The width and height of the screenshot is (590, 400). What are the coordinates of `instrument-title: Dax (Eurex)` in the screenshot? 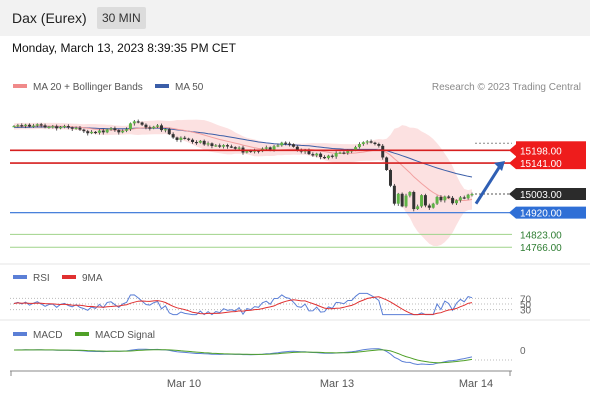 It's located at (49, 18).